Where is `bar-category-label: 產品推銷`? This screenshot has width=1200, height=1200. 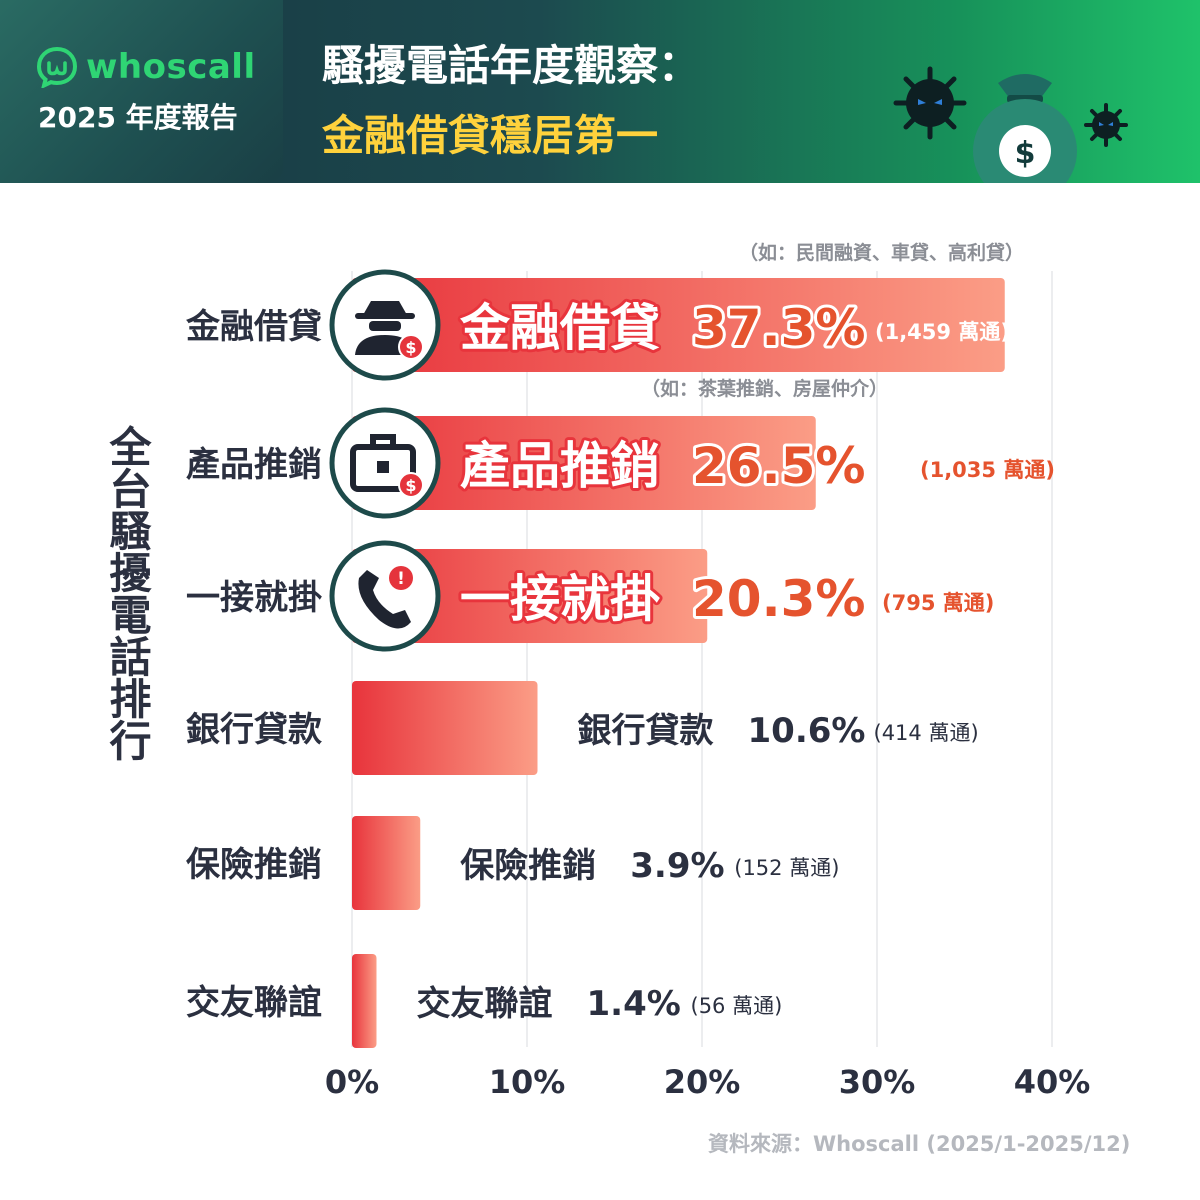 bar-category-label: 產品推銷 is located at coordinates (560, 466).